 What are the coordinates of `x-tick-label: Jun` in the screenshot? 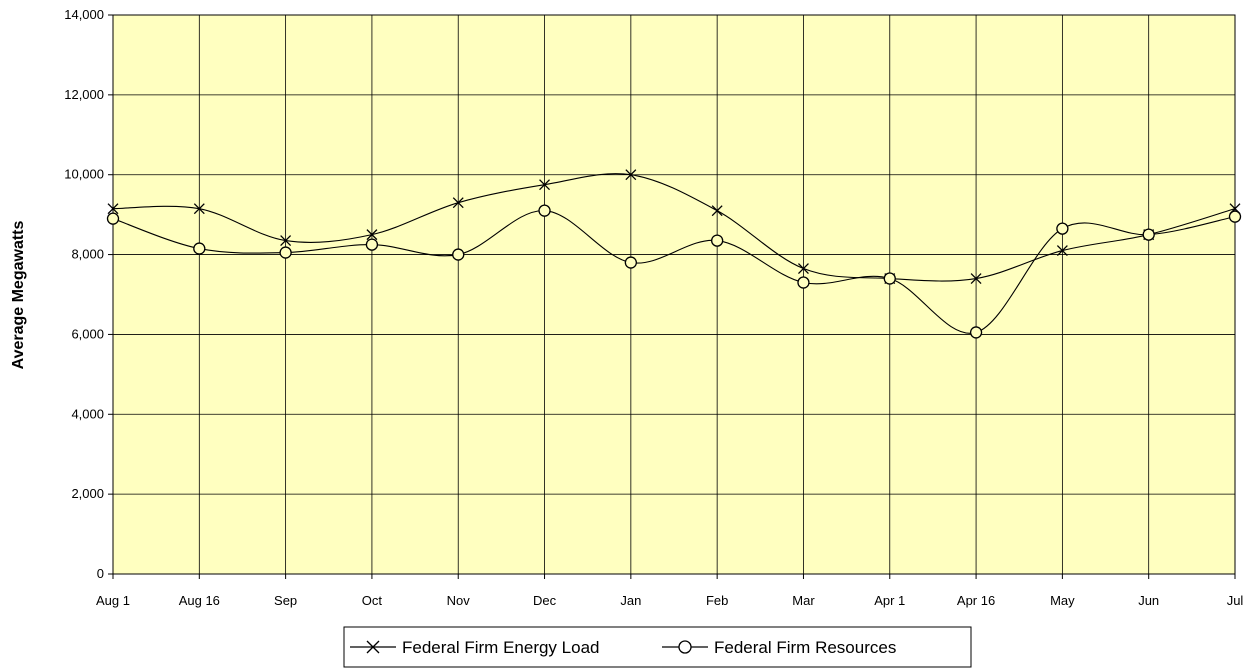 It's located at (1148, 600).